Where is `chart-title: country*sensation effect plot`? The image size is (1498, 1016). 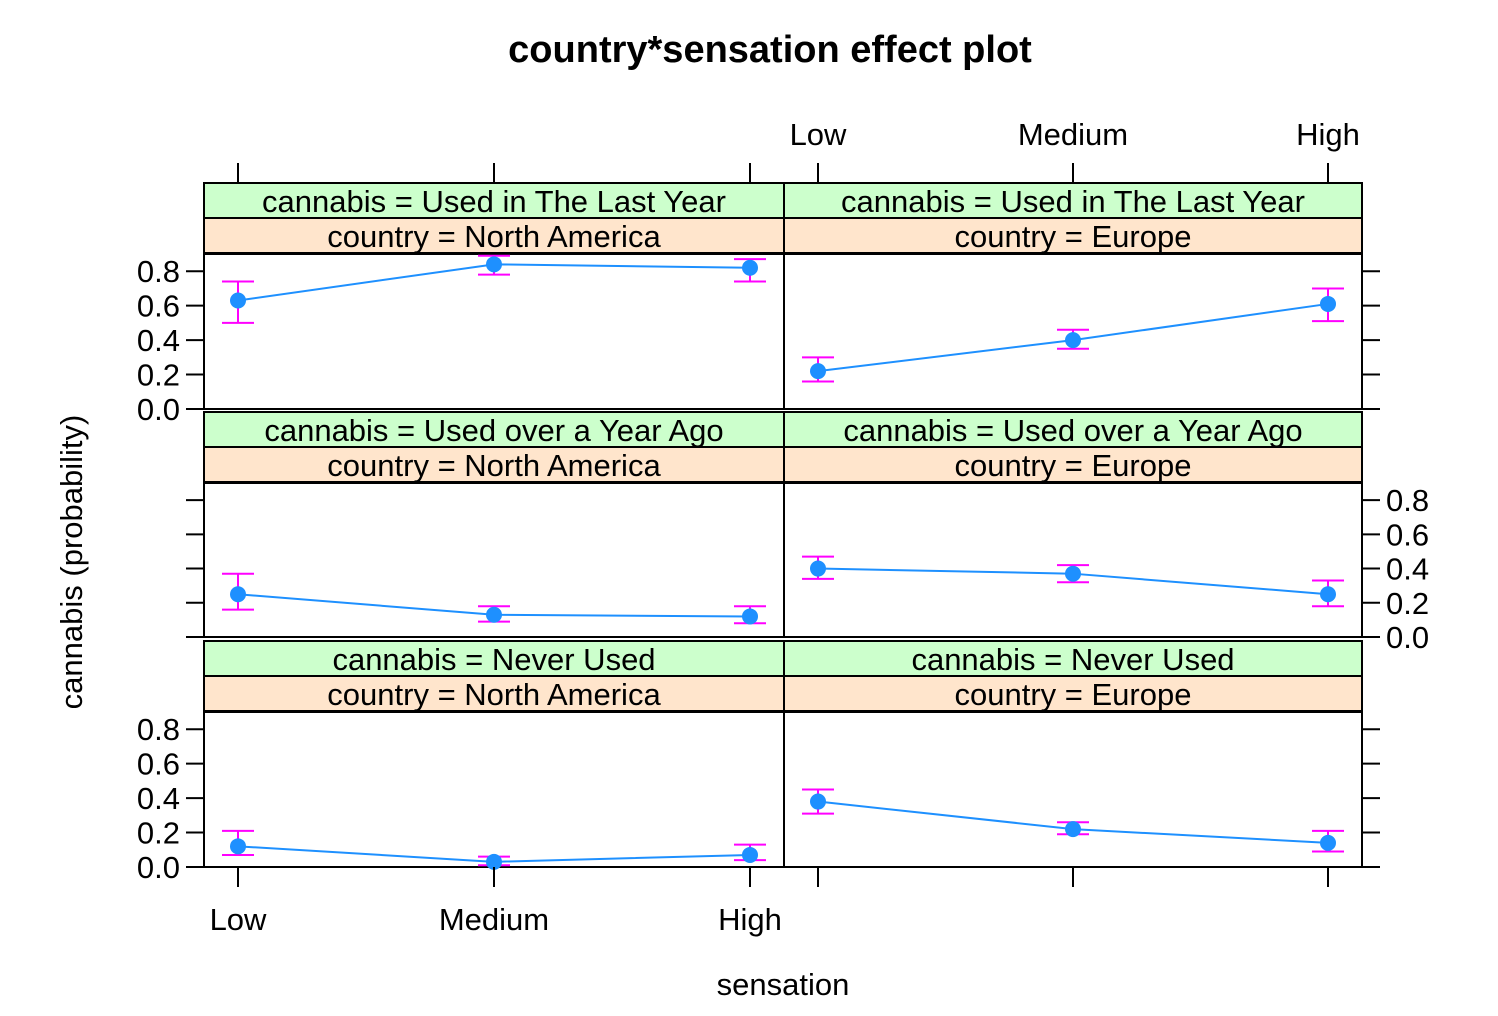 chart-title: country*sensation effect plot is located at coordinates (770, 50).